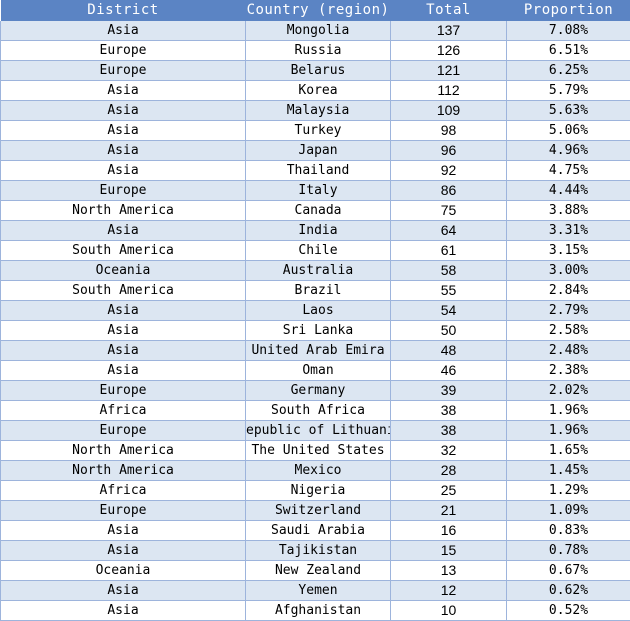 Image resolution: width=630 pixels, height=621 pixels. What do you see at coordinates (318, 211) in the screenshot?
I see `country-cell: Canada` at bounding box center [318, 211].